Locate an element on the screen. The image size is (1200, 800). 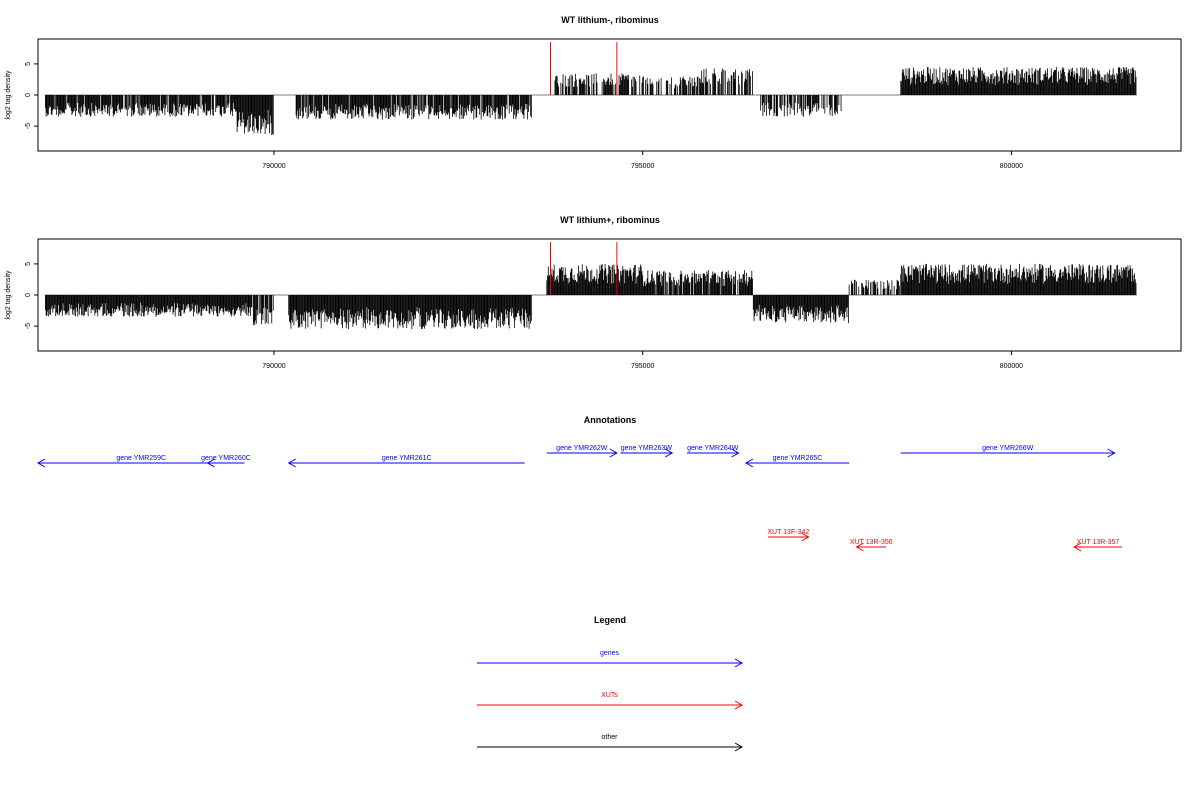
gene-label: gene YMR261C is located at coordinates (407, 458).